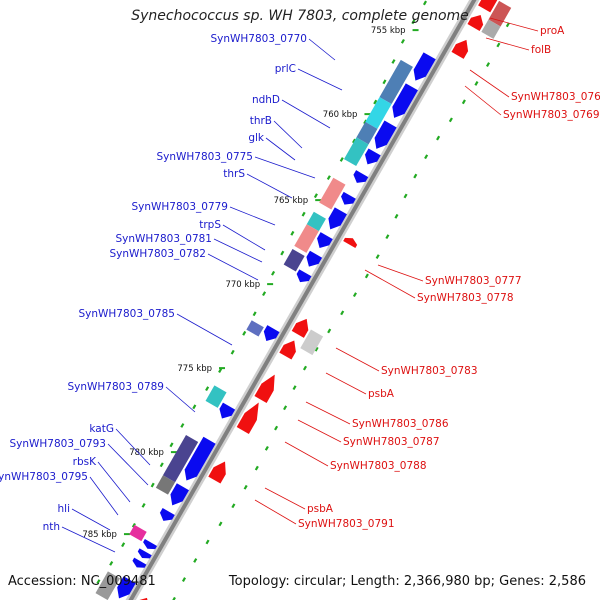 Image resolution: width=600 pixels, height=600 pixels. What do you see at coordinates (378, 466) in the screenshot?
I see `reverse-gene-label: SynWH7803_0788` at bounding box center [378, 466].